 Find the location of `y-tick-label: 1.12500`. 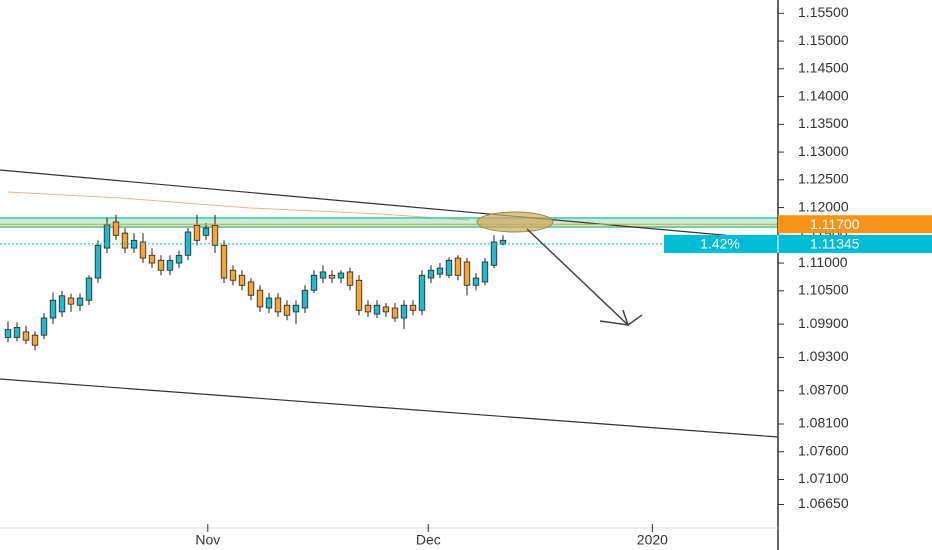

y-tick-label: 1.12500 is located at coordinates (823, 179).